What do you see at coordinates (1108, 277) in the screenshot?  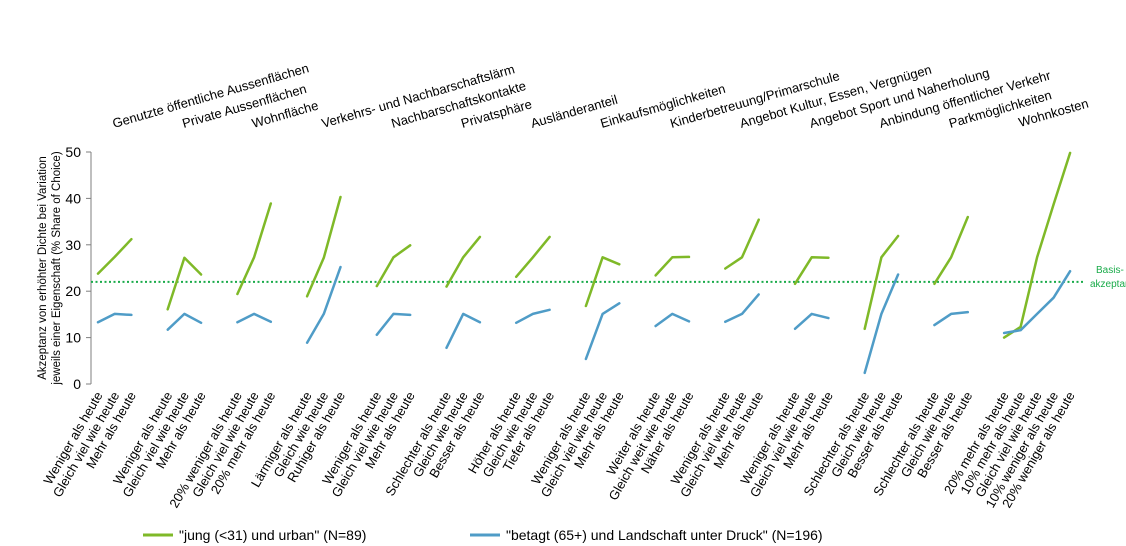 I see `baseline-label: Basis-akzeptanz` at bounding box center [1108, 277].